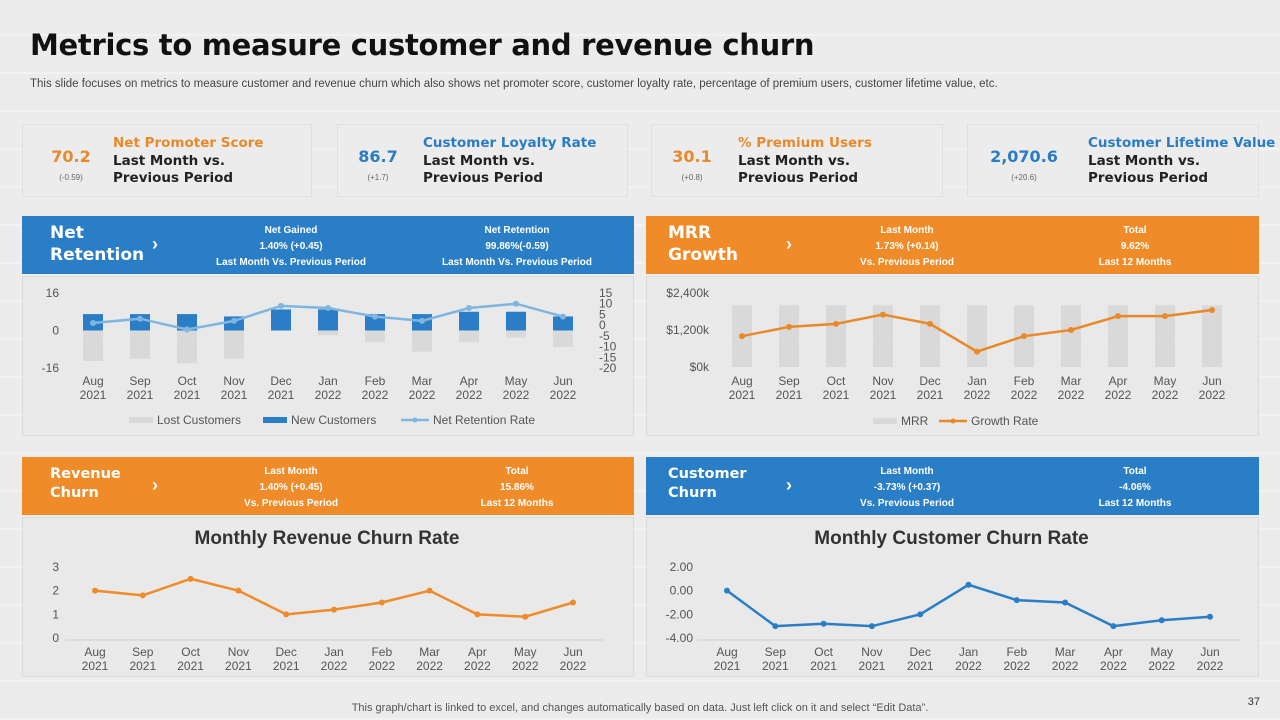 The image size is (1280, 720). I want to click on y-tick-label: -10, so click(608, 347).